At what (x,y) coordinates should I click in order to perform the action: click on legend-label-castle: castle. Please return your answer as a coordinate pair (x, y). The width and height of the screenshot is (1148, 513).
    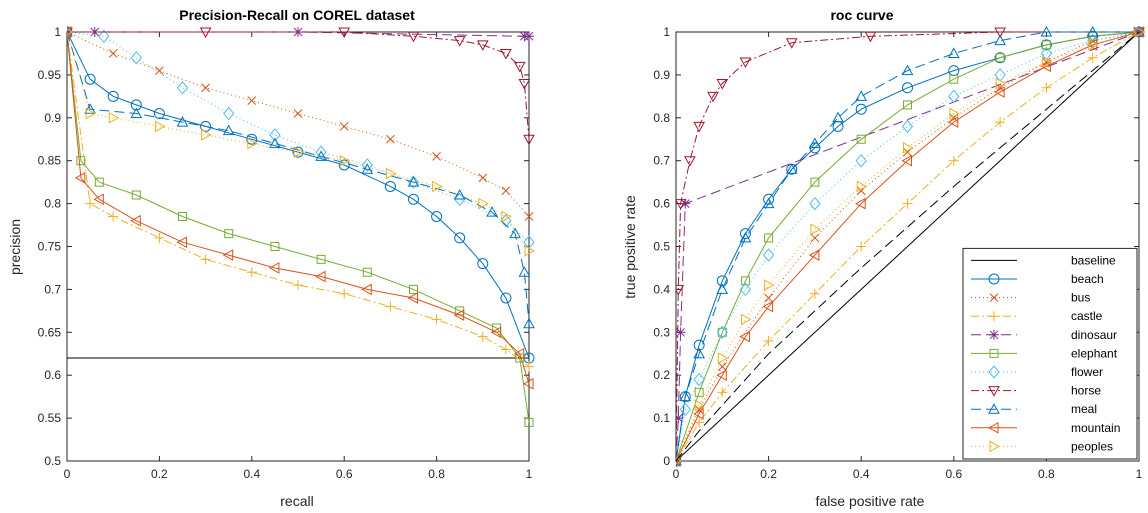
    Looking at the image, I should click on (1087, 316).